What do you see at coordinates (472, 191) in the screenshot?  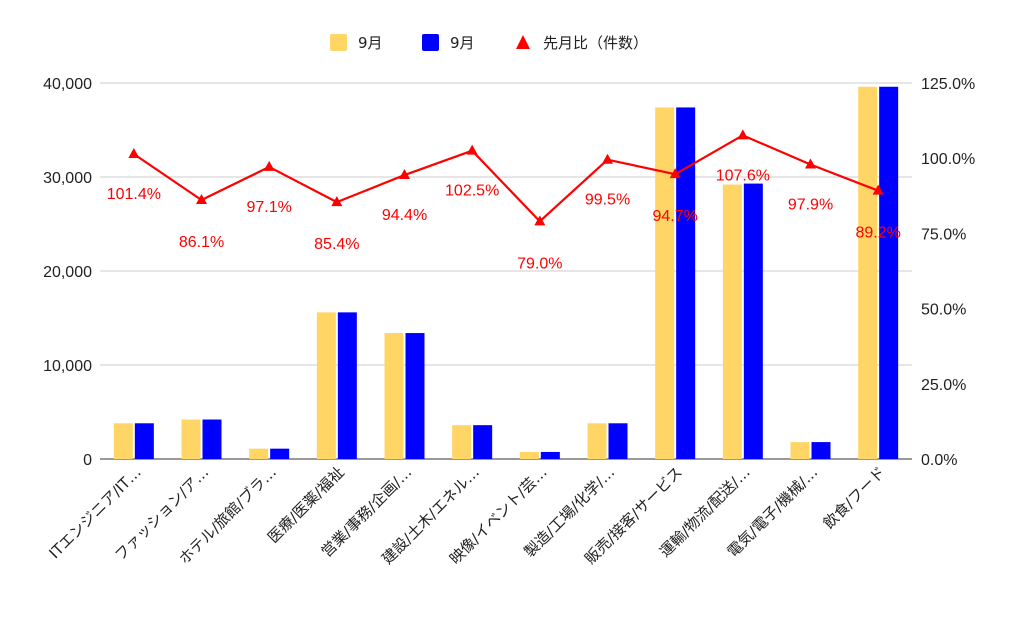 I see `data-label: 102.5%` at bounding box center [472, 191].